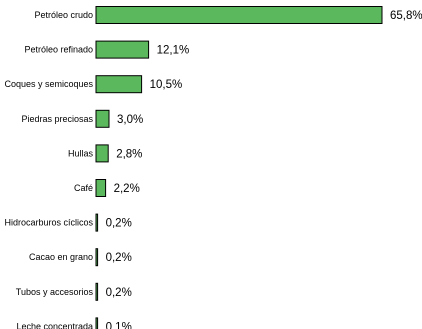  I want to click on category-label-7: Cacao en grano, so click(61, 257).